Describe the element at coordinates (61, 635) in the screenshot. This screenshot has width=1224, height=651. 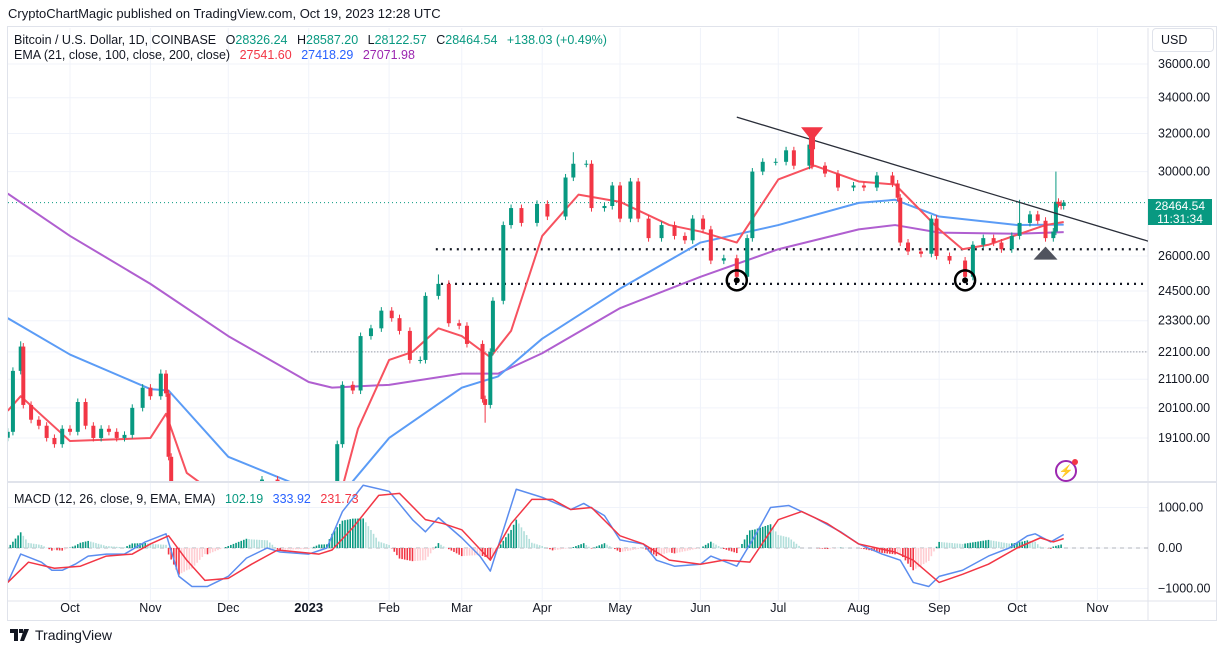
I see `footer-logo: TradingView` at that location.